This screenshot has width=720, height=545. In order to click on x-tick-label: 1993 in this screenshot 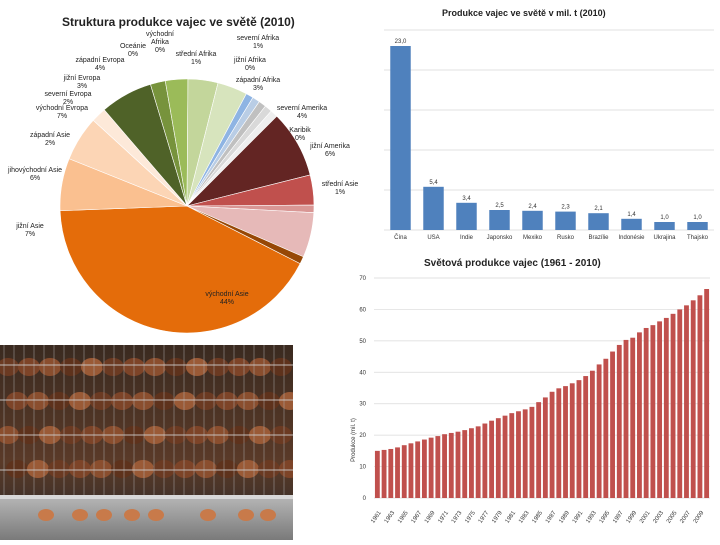, I will do `click(591, 517)`.